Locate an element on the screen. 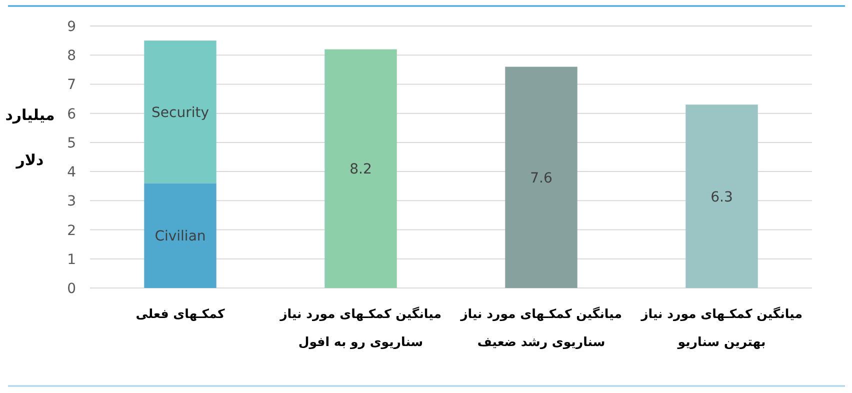 The width and height of the screenshot is (852, 393). x-tick-label: میانگین کمکـهای مورد نیاز سناریوی رشد ضعیف is located at coordinates (541, 328).